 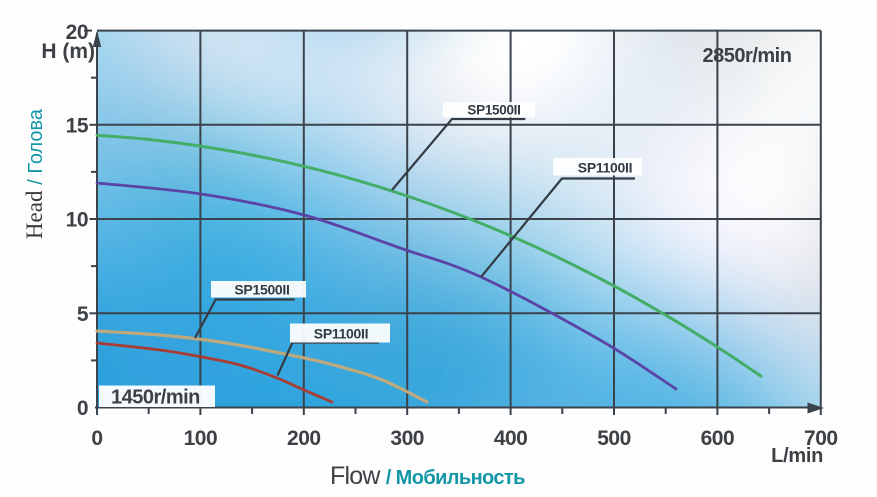 I want to click on svg-text: Flow / Мобильность, so click(x=427, y=476).